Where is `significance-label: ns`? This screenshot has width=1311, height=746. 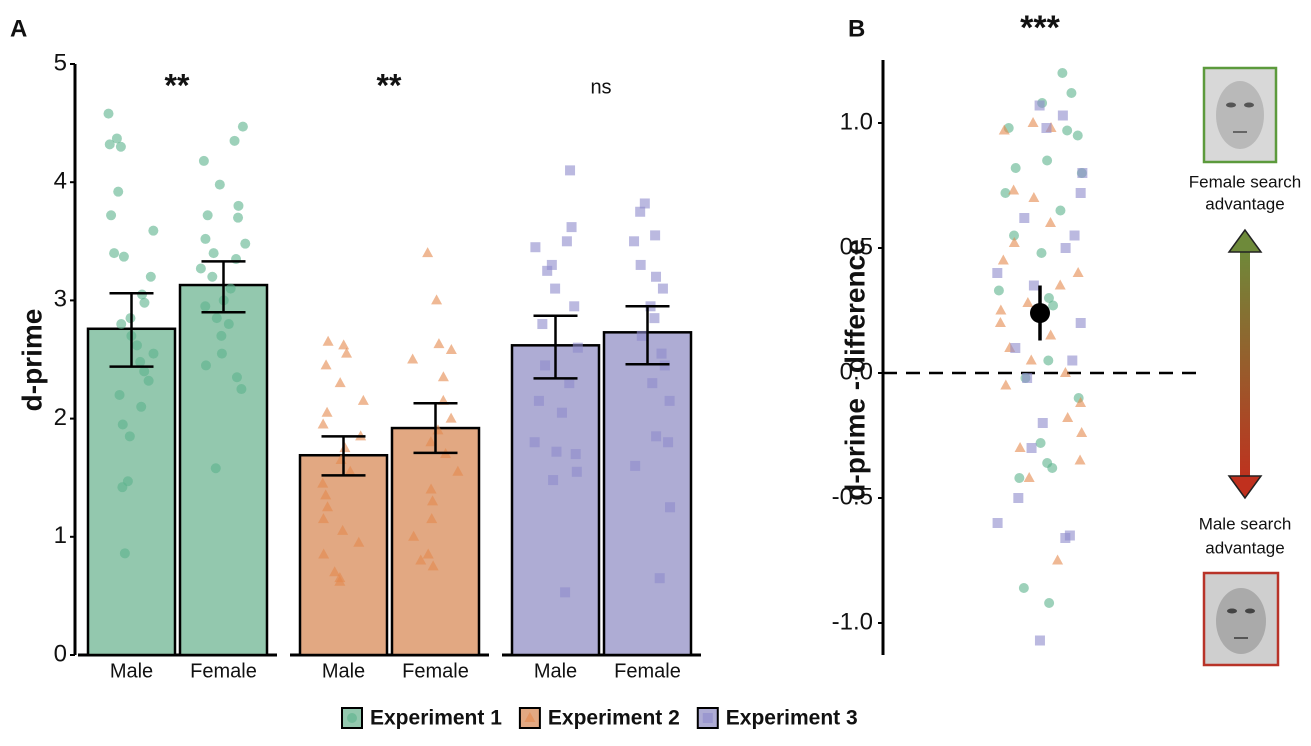
significance-label: ns is located at coordinates (600, 87).